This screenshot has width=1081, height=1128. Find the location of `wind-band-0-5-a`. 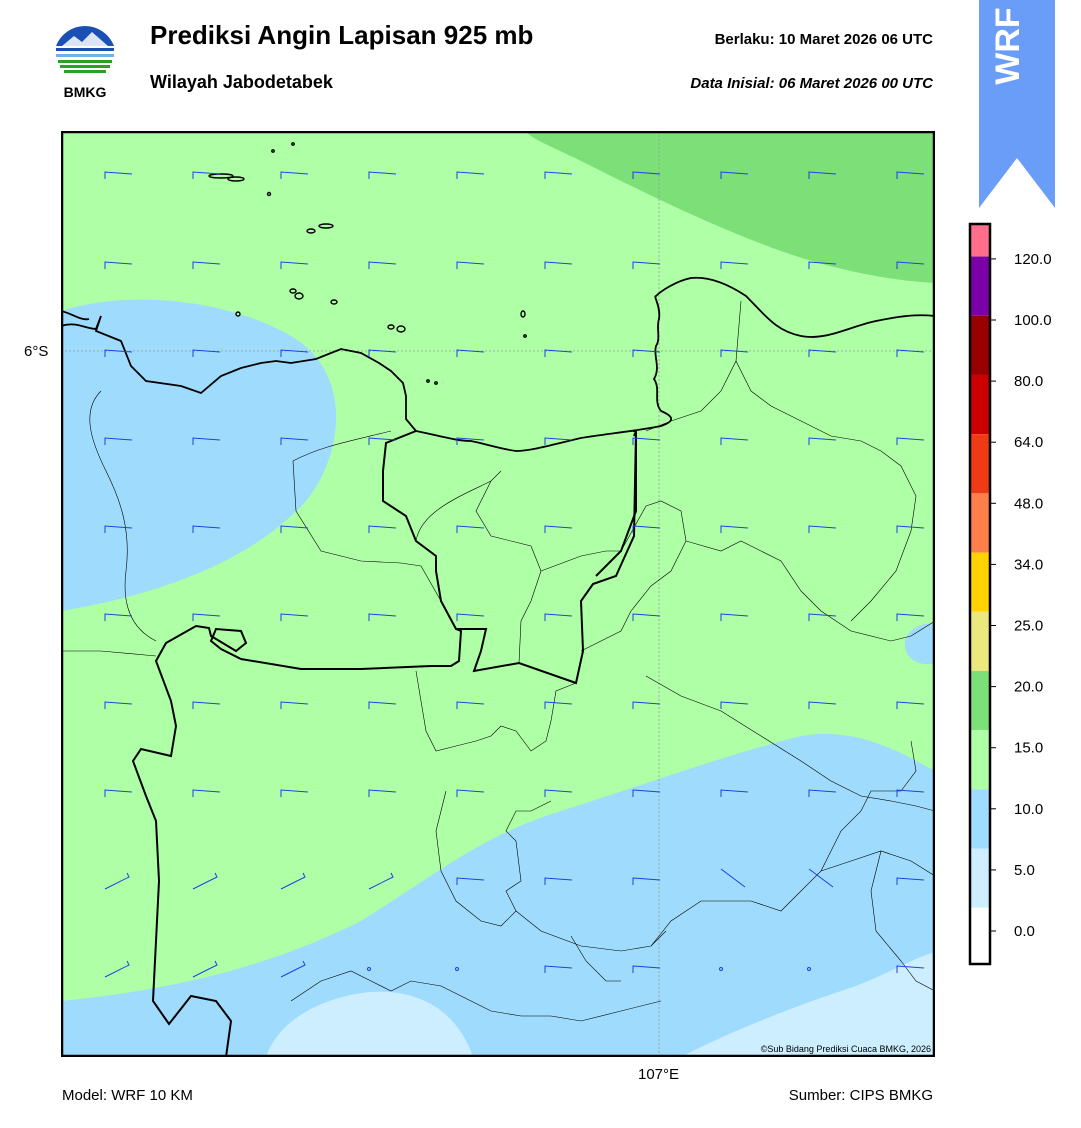

wind-band-0-5-a is located at coordinates (369, 1024).